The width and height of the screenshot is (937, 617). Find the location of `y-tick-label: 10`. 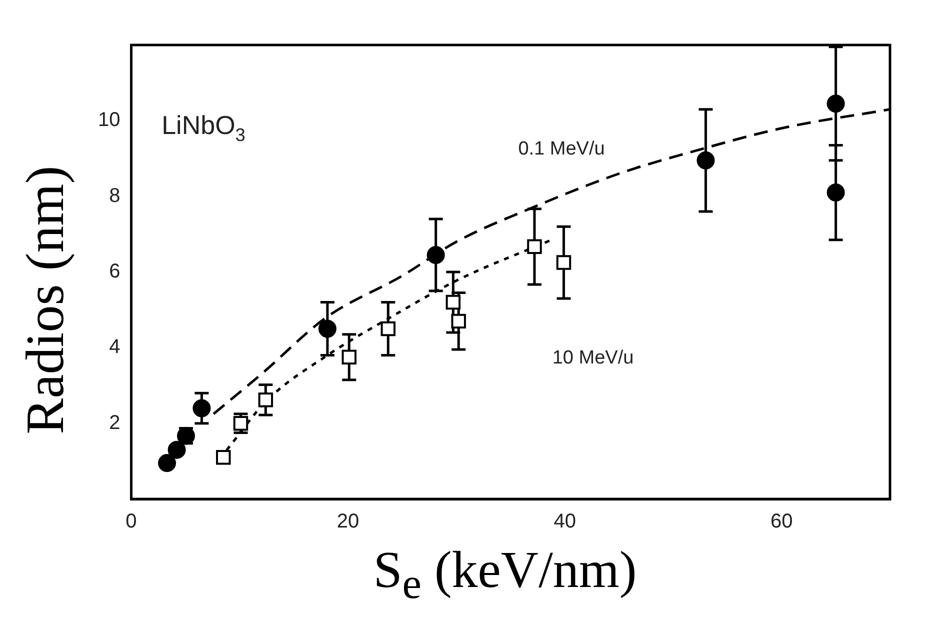

y-tick-label: 10 is located at coordinates (109, 120).